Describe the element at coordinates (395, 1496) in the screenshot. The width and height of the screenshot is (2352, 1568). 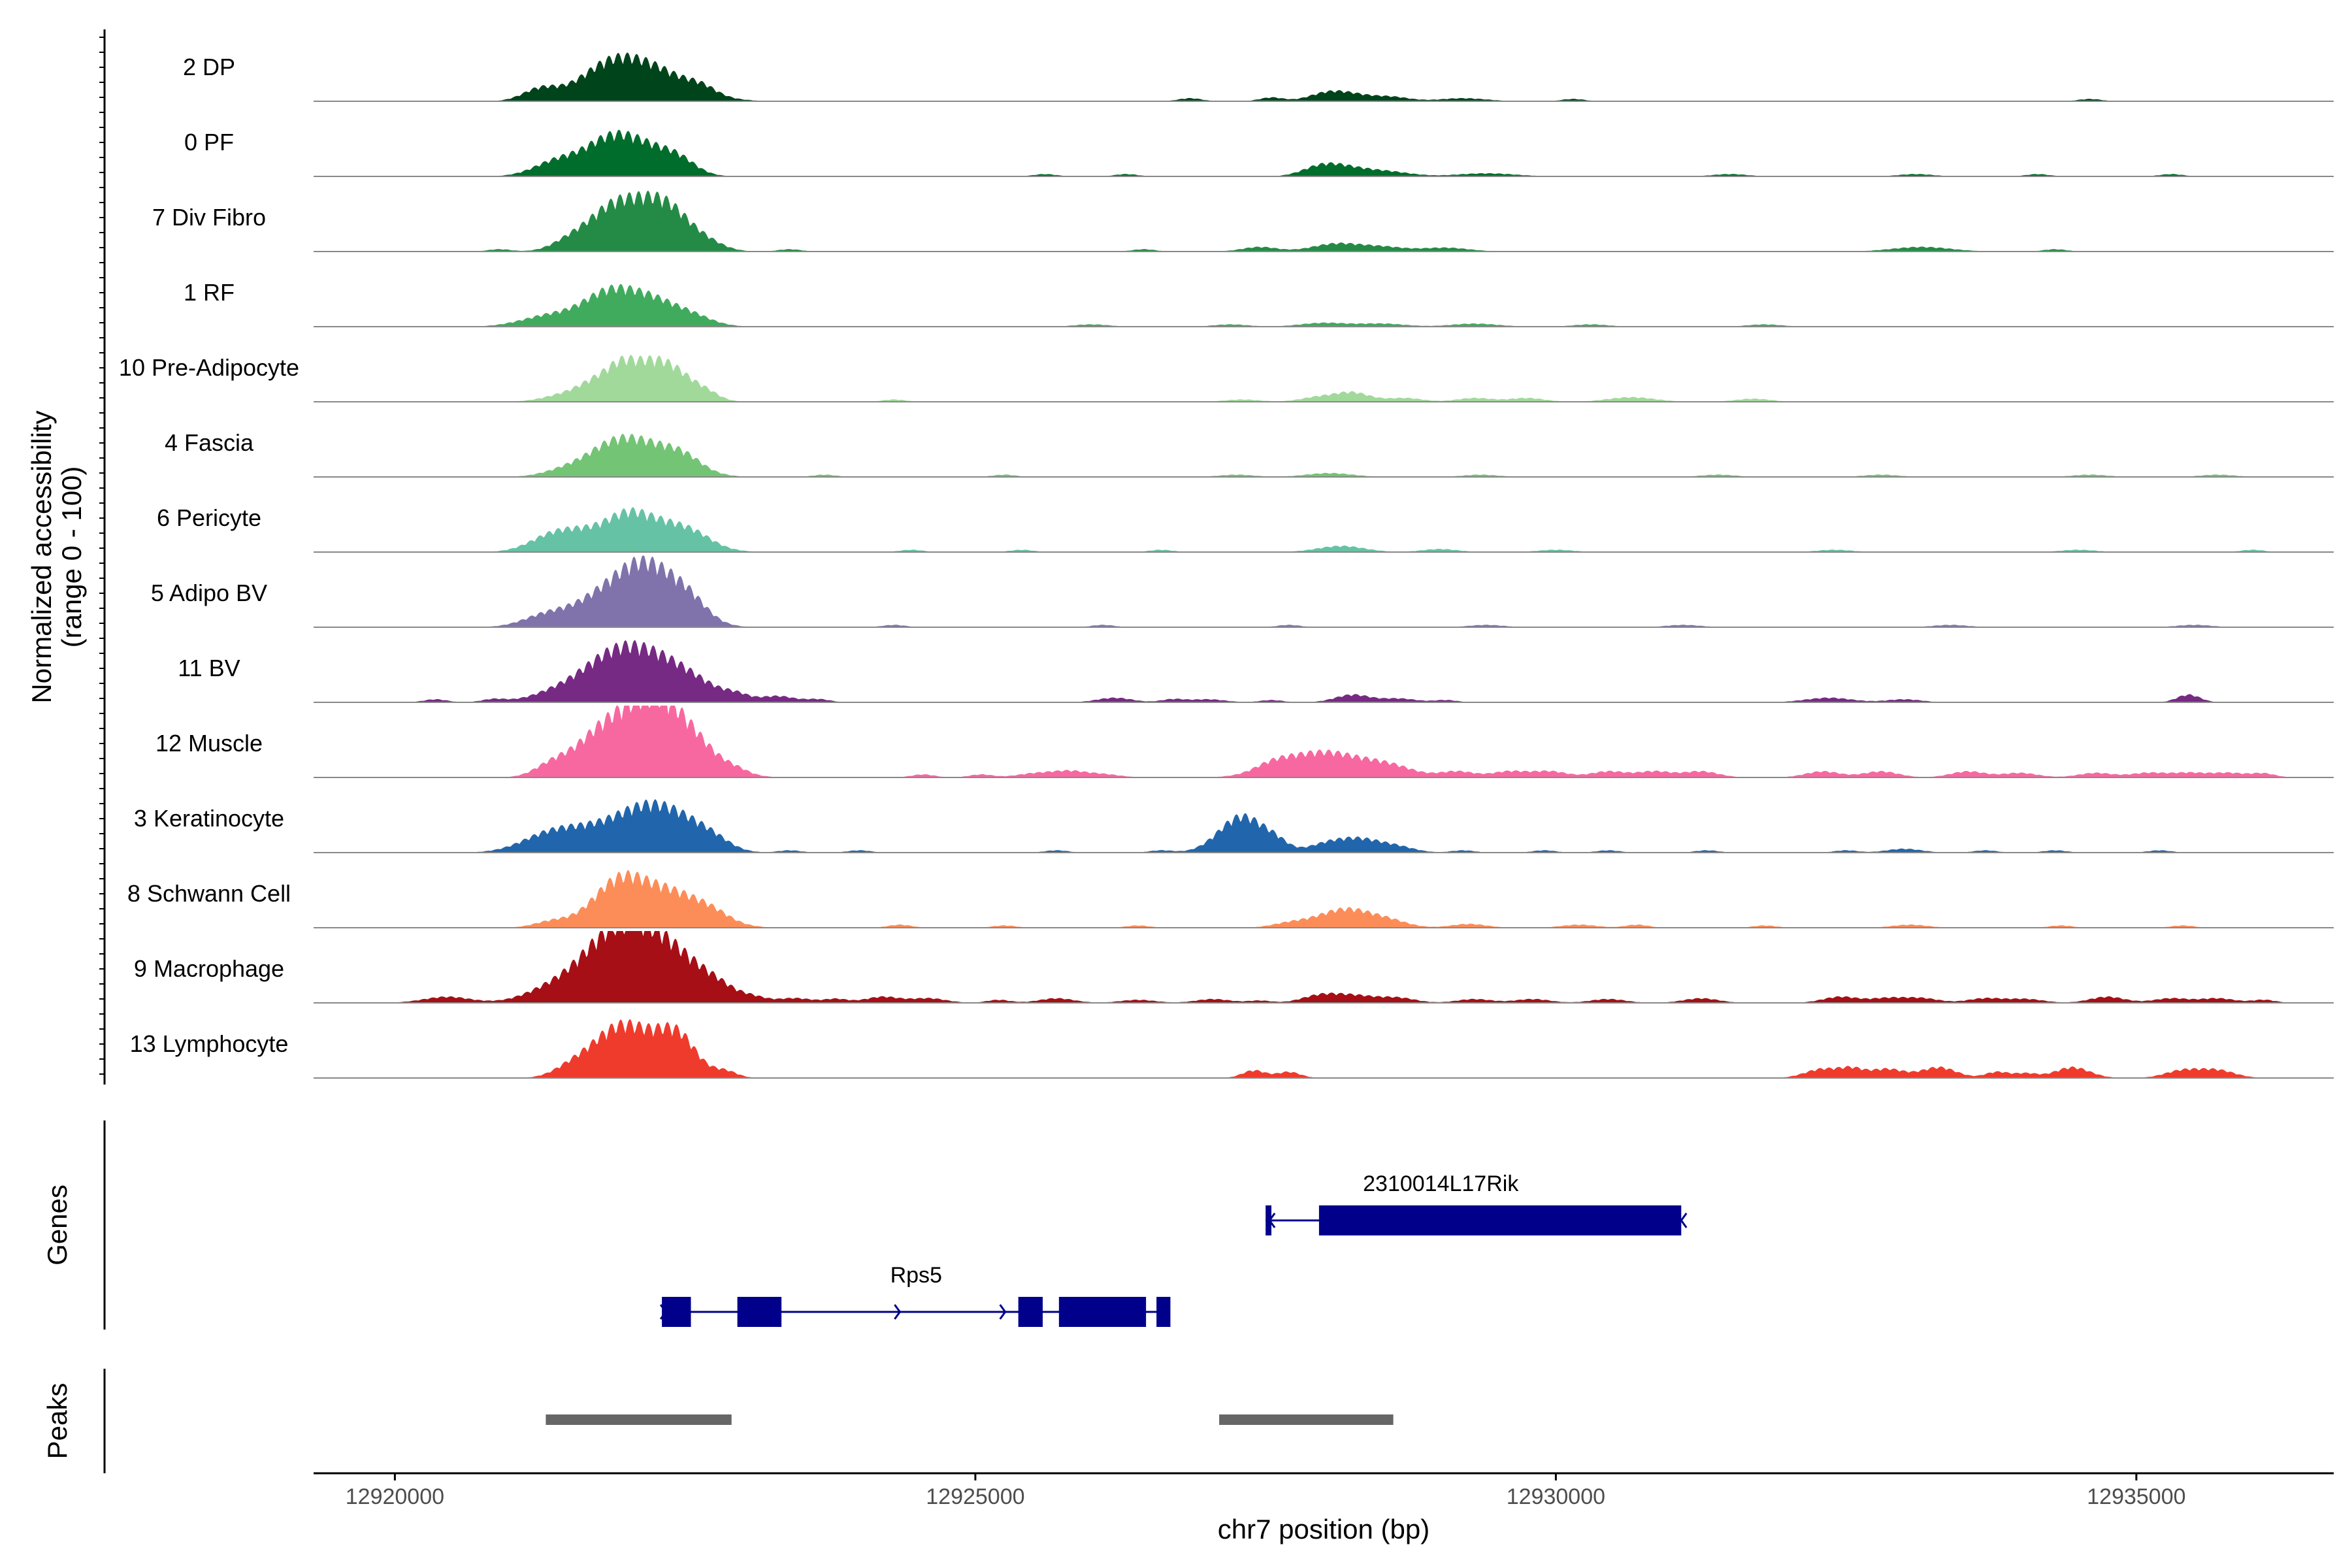
I see `x-tick-label: 12920000` at that location.